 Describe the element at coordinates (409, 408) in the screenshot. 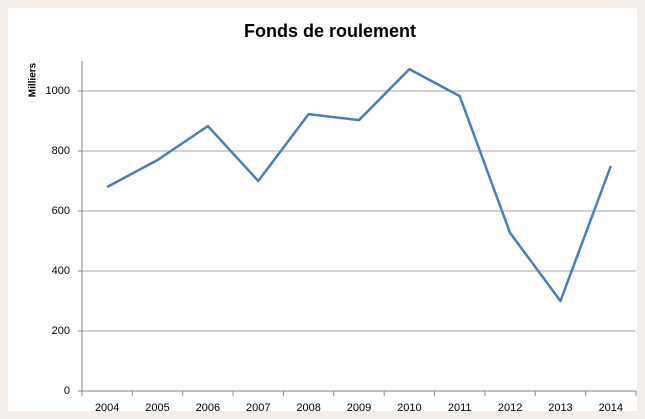

I see `x-tick-label: 2010` at that location.